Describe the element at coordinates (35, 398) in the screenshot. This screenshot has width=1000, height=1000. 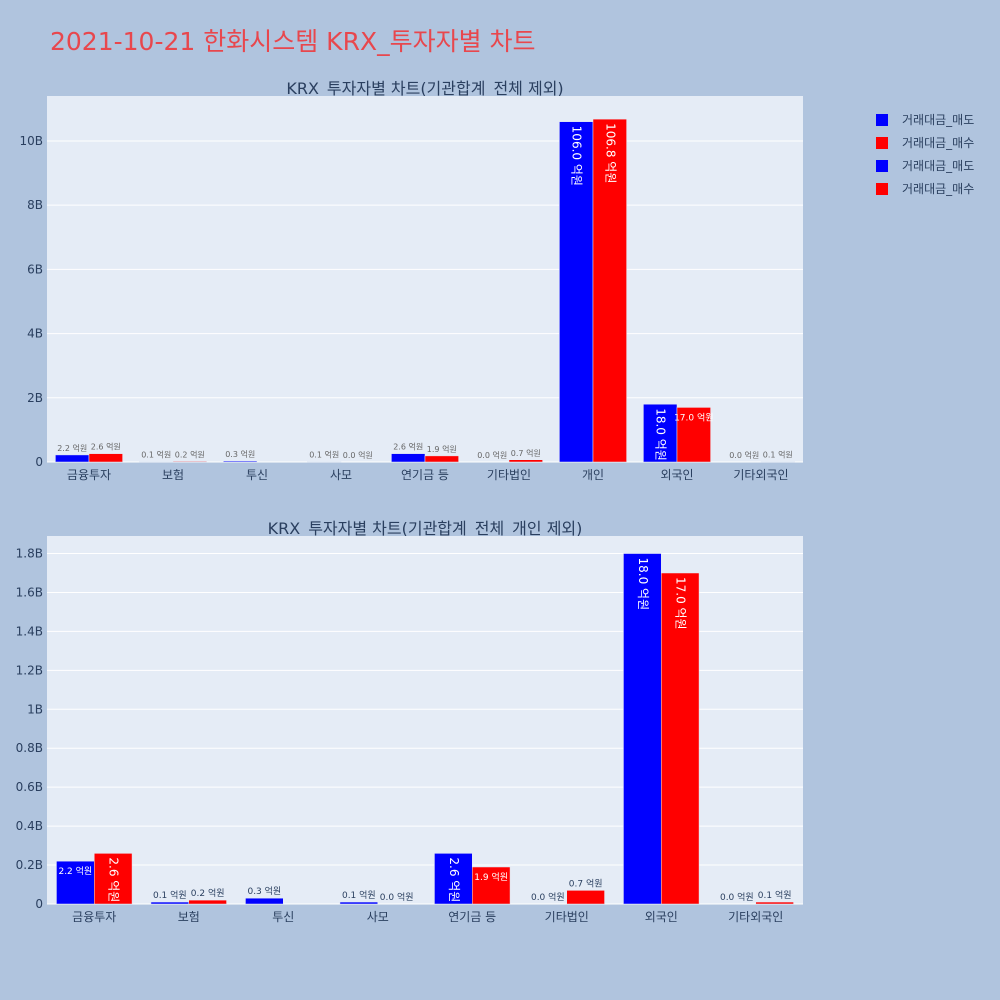
I see `y-tick-label: 2B` at that location.